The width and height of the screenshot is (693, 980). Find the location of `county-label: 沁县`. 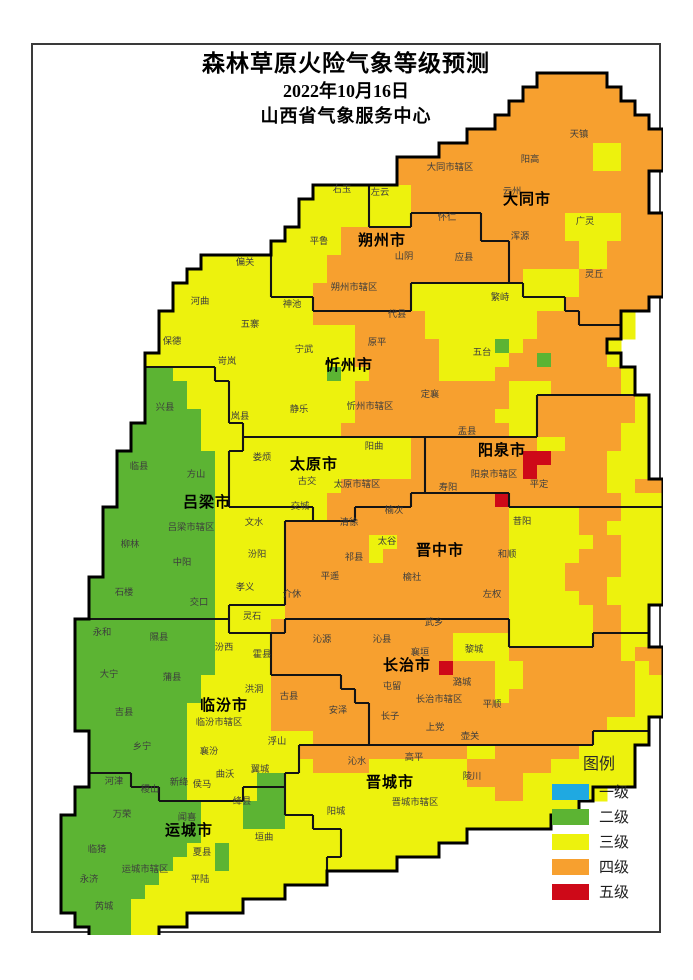

county-label: 沁县 is located at coordinates (382, 639).